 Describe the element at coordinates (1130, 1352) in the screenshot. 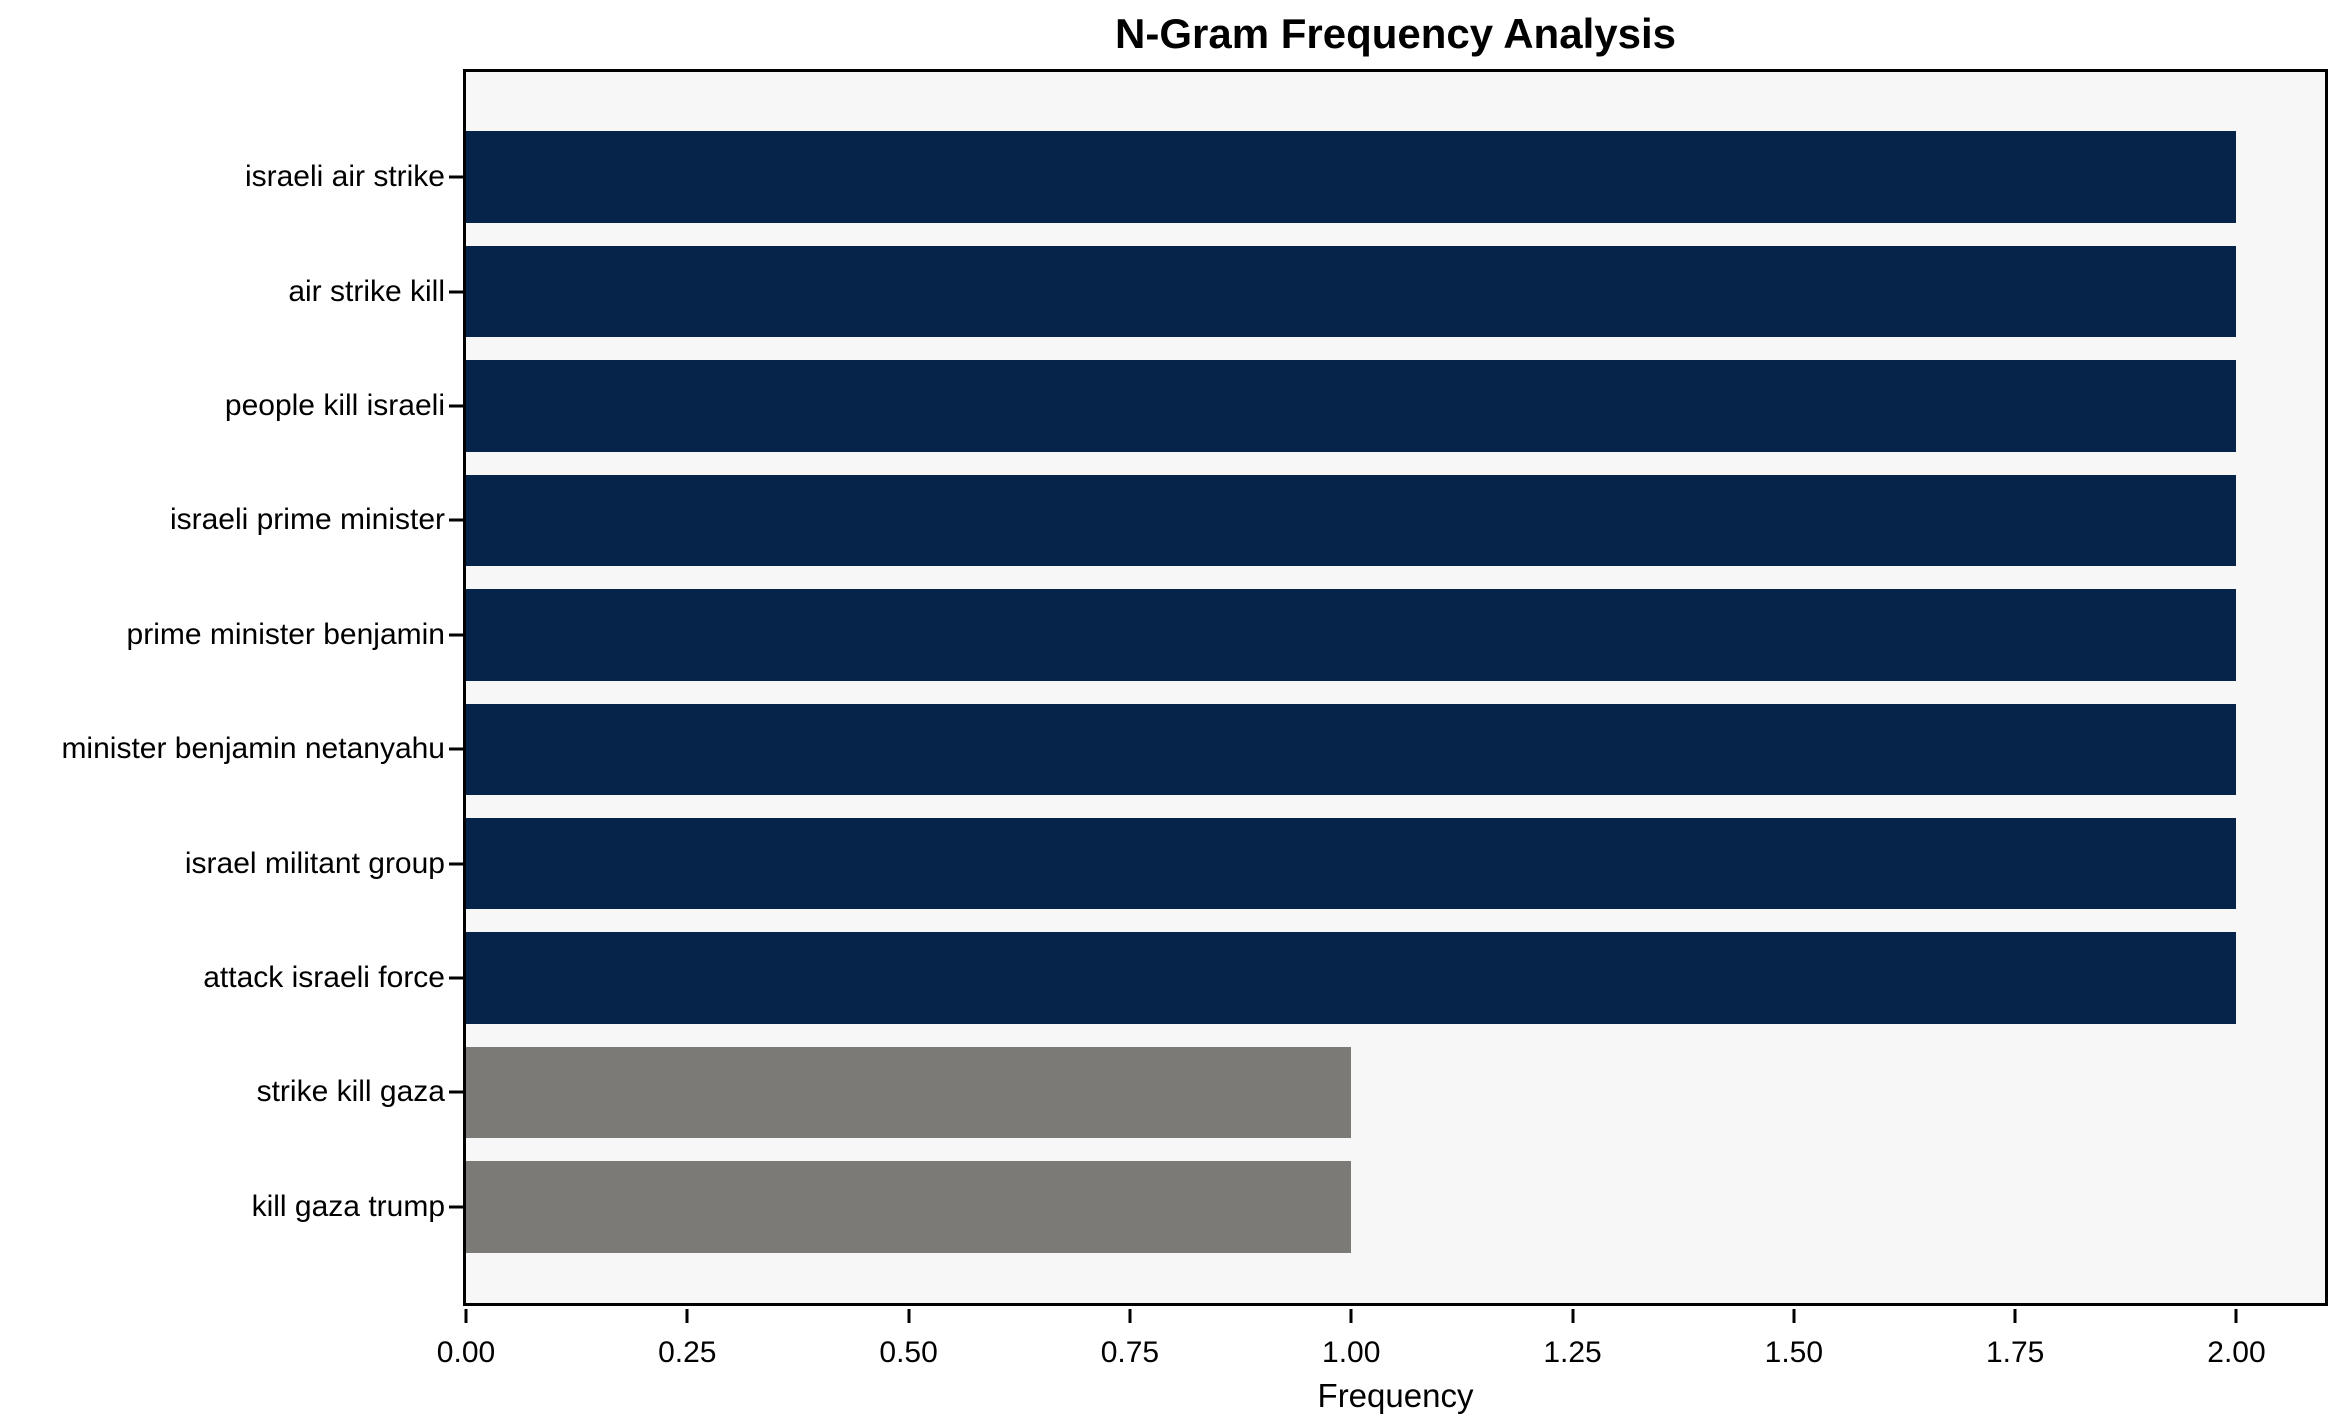

I see `x-tick-label: 0.75` at that location.